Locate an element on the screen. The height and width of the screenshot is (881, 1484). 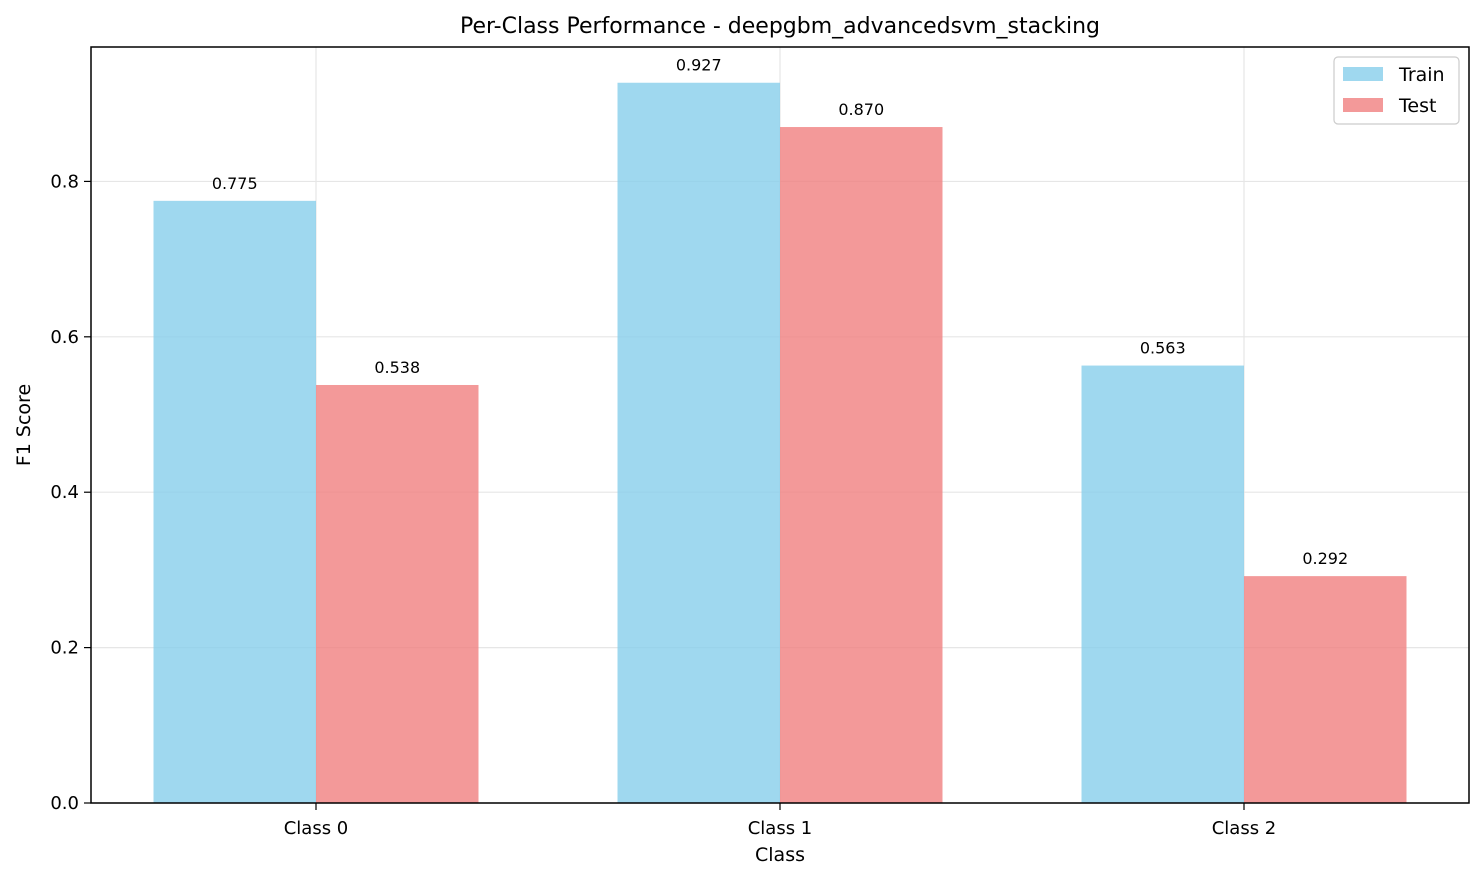
legend-label-test: Test is located at coordinates (1417, 106).